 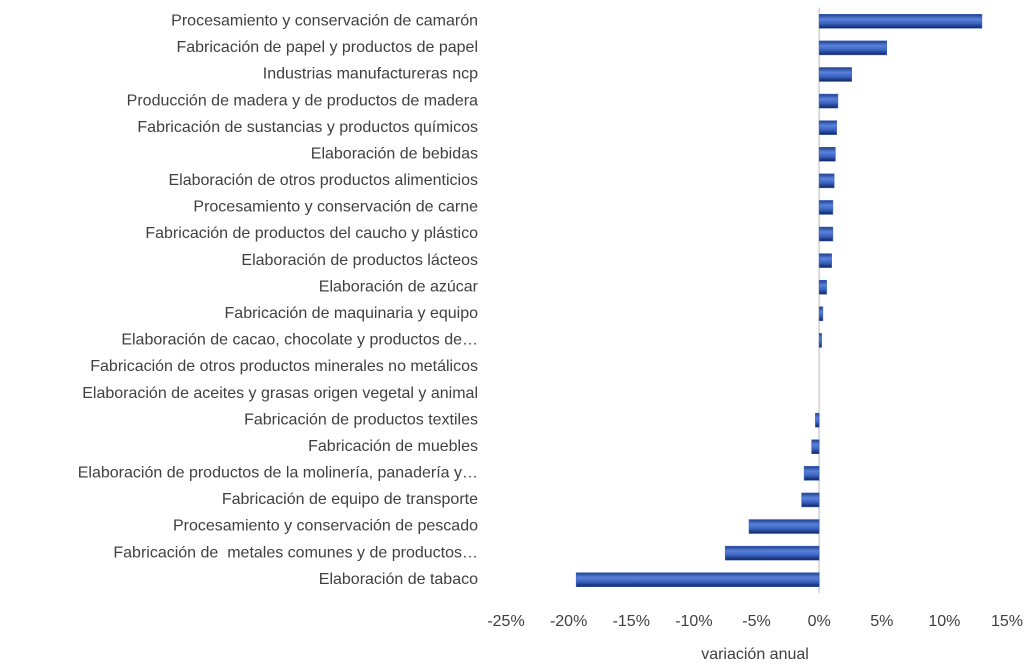 I want to click on x-tick-label: -10%, so click(x=693, y=621).